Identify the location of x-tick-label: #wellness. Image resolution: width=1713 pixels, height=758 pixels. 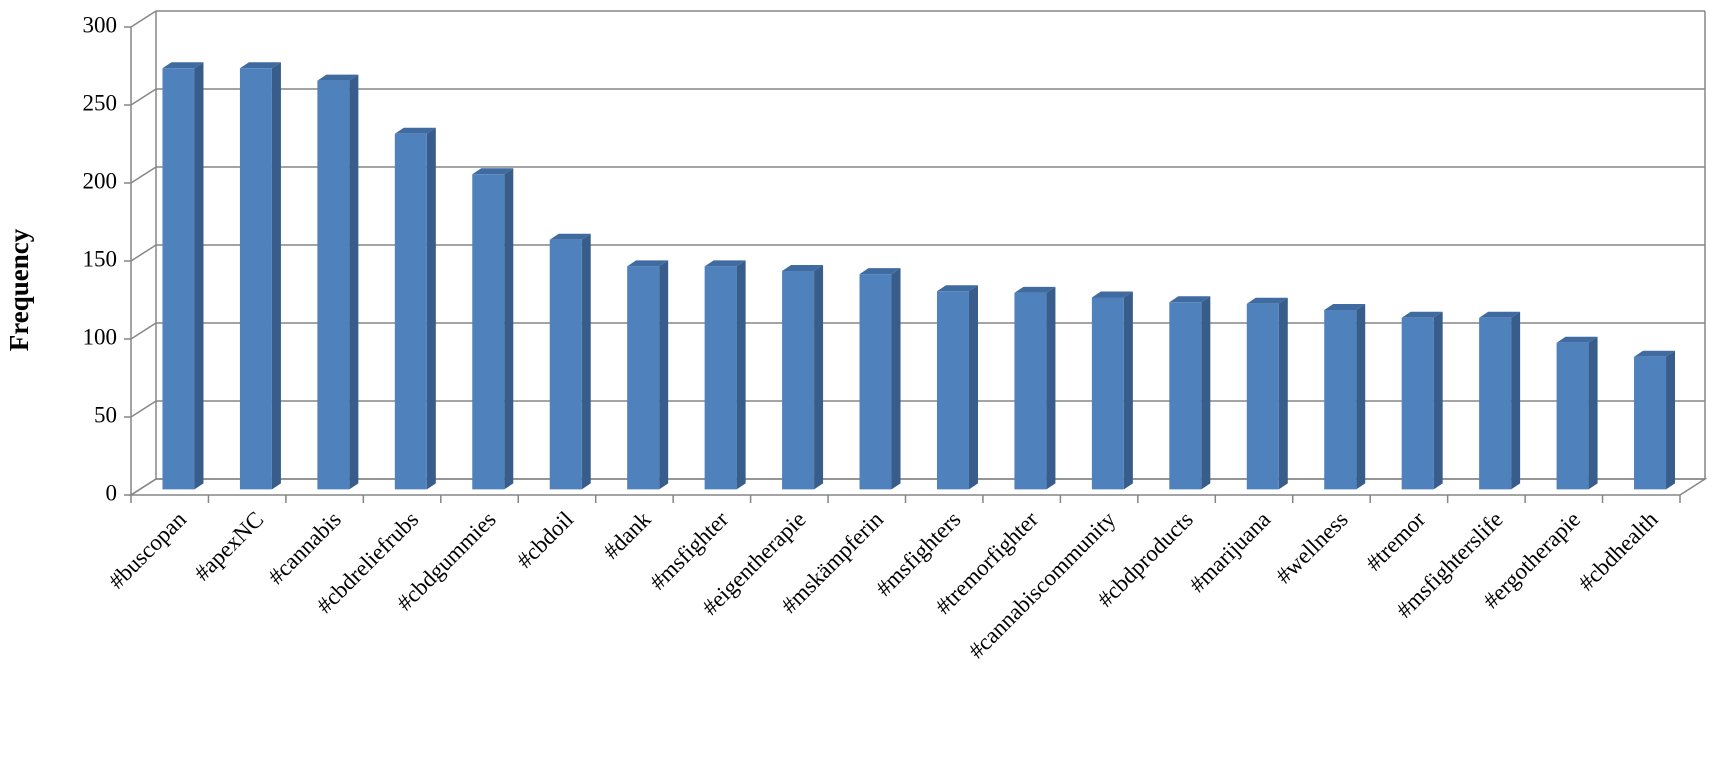
(1312, 548).